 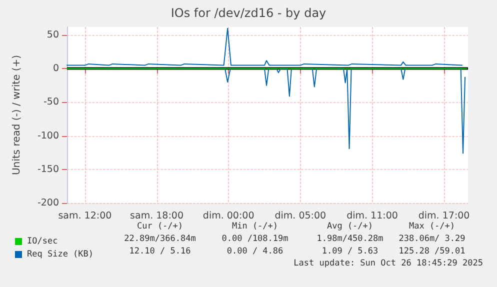 I want to click on legend-label: Req Size (KB), so click(x=60, y=255).